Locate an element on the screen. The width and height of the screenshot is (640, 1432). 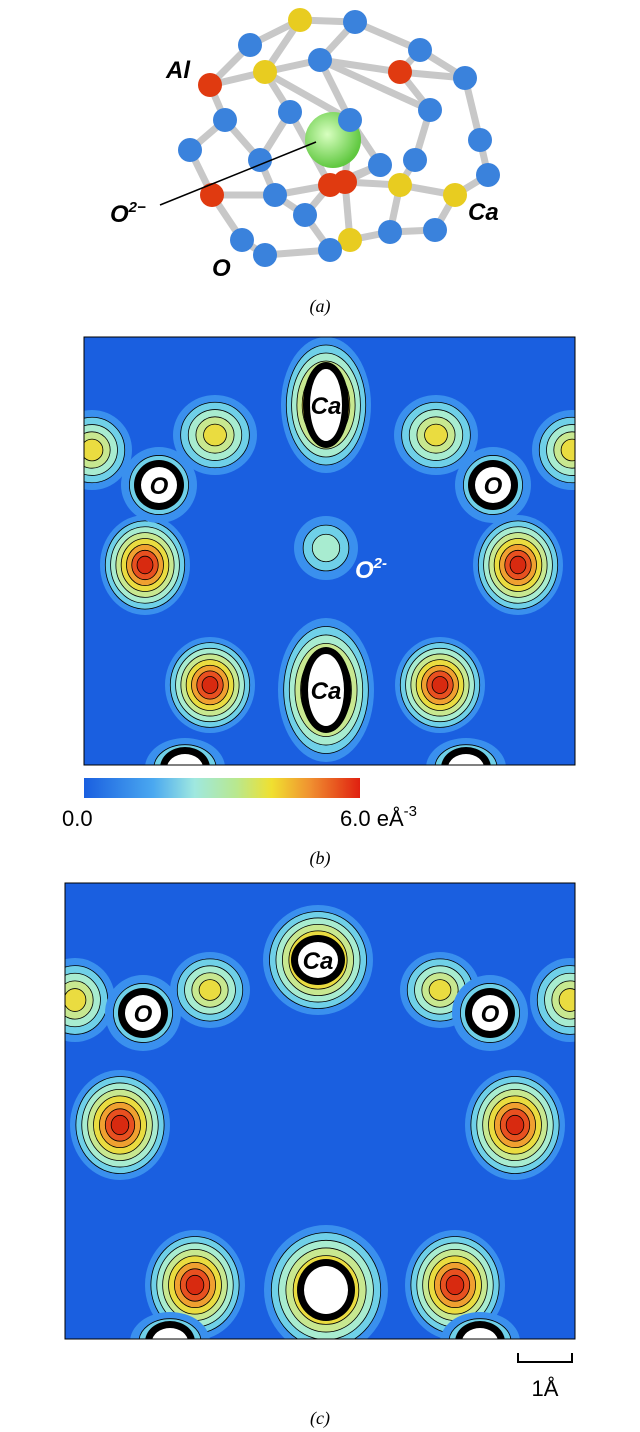
map-labels: Ca O O is located at coordinates (317, 988).